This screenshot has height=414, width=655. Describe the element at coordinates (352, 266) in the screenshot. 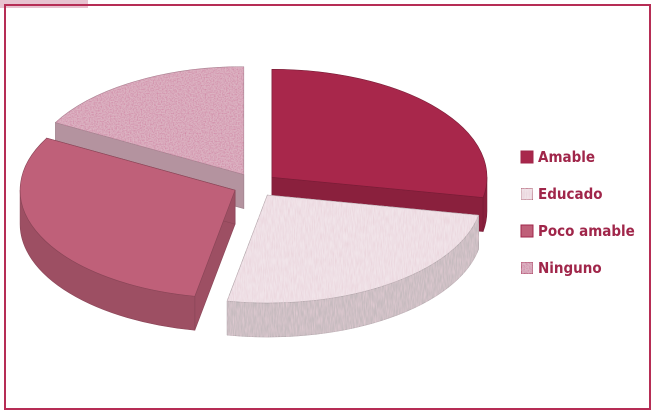

I see `pie-slice-educado` at that location.